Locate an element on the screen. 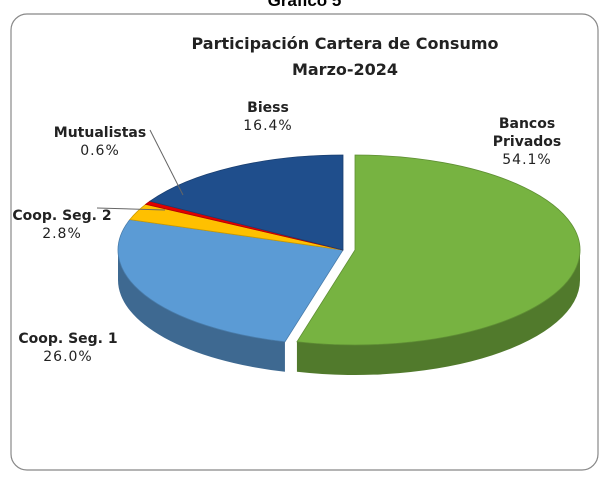  slice-value: 26.0% is located at coordinates (68, 357).